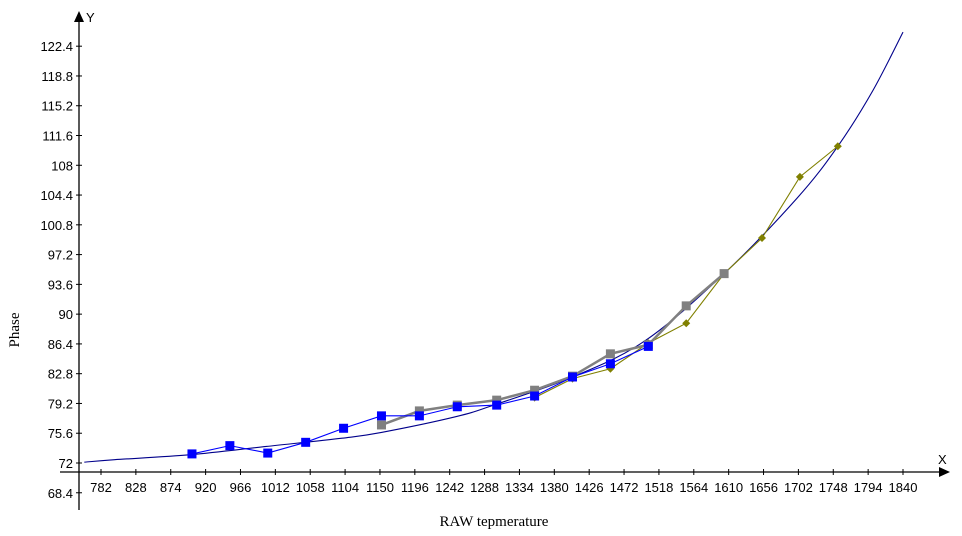 This screenshot has width=962, height=536. What do you see at coordinates (56, 225) in the screenshot?
I see `y-tick-label: 100.8` at bounding box center [56, 225].